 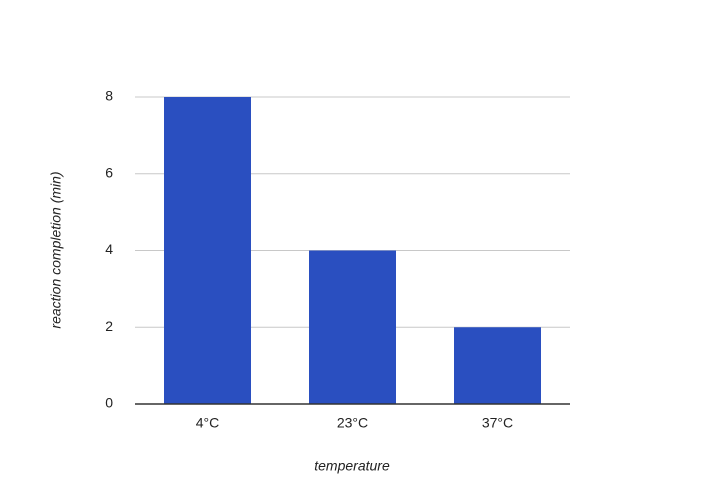 I want to click on y-tick-label: 0, so click(x=109, y=403).